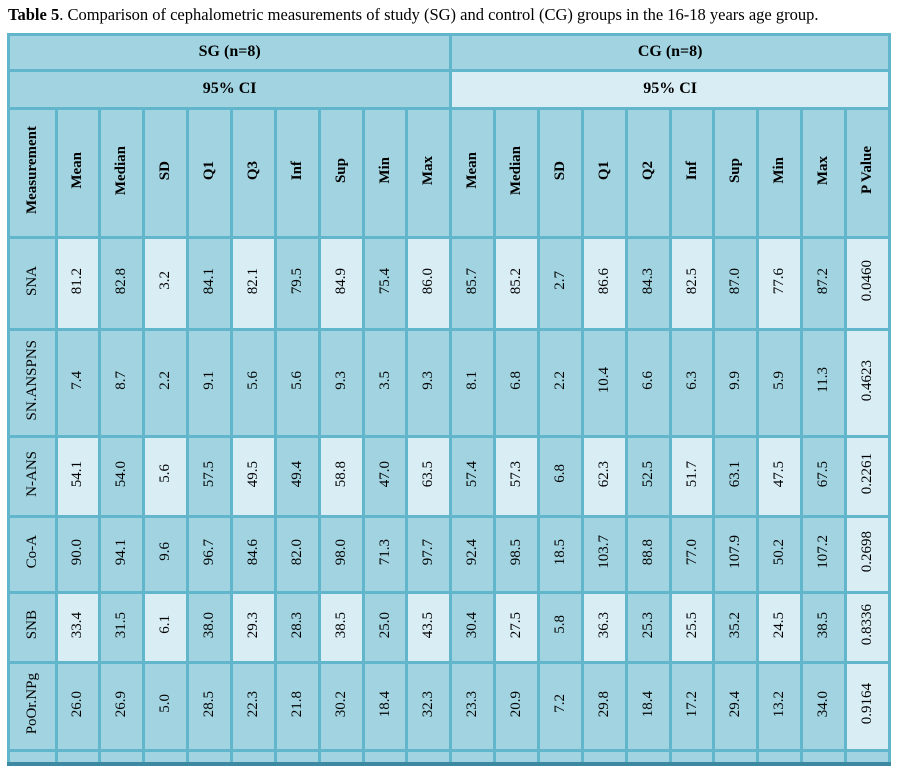 This screenshot has height=779, width=898. What do you see at coordinates (77, 473) in the screenshot?
I see `cell-sg-label: 54.1` at bounding box center [77, 473].